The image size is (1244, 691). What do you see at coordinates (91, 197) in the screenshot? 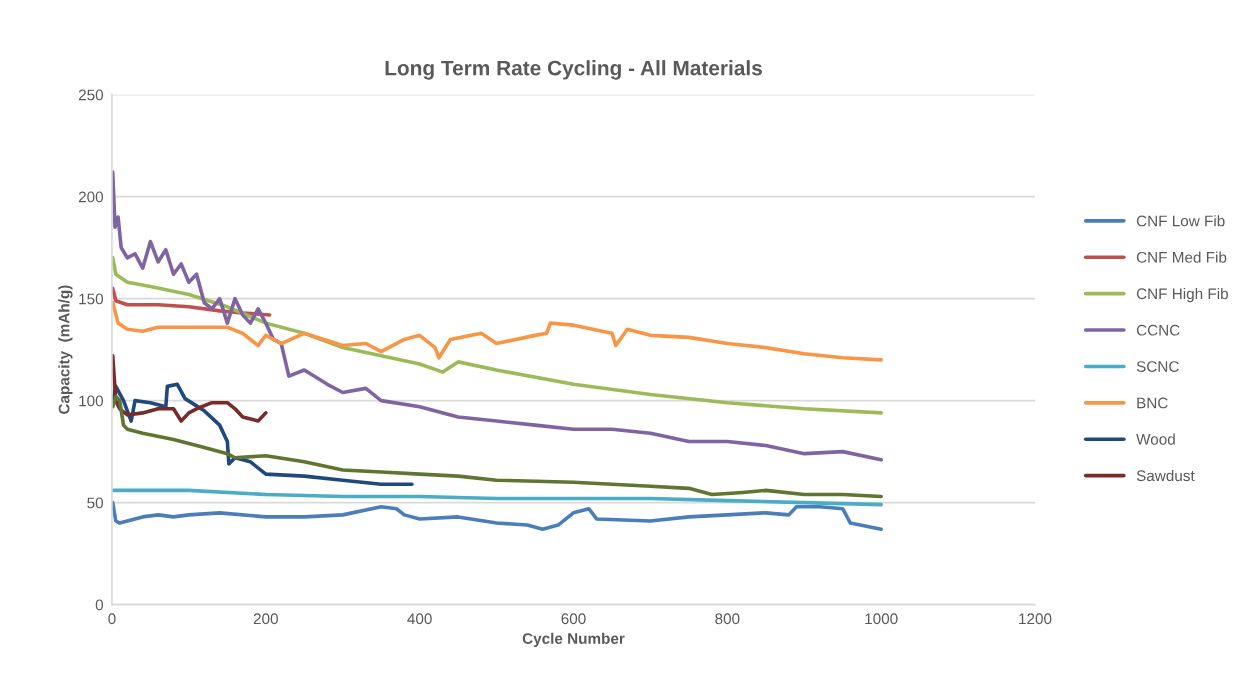
I see `y-tick-label: 200` at bounding box center [91, 197].